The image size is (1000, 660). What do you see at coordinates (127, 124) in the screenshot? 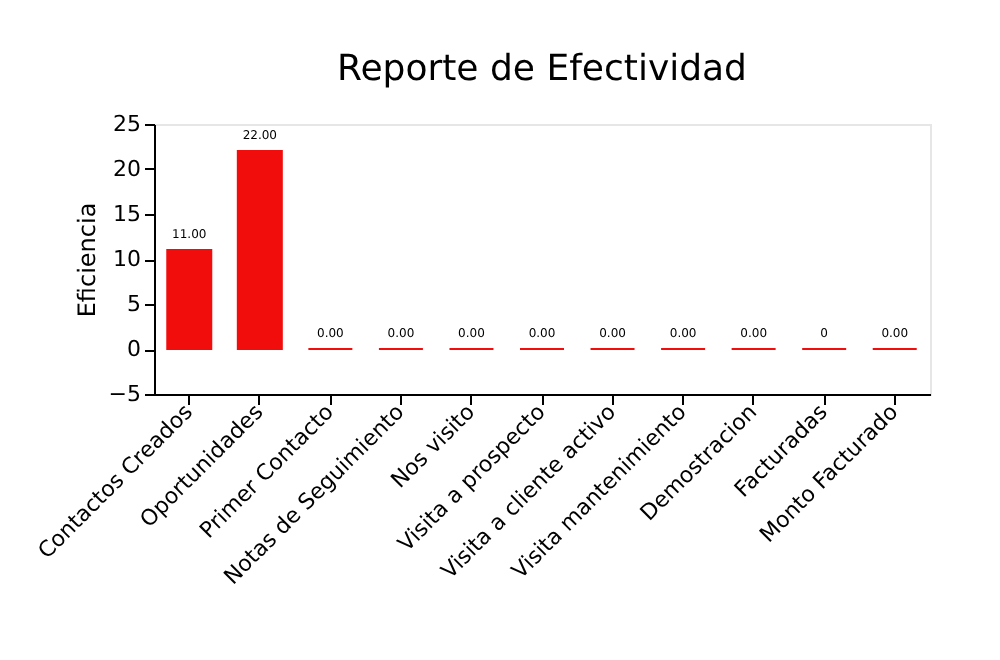
I see `y-tick-label: 25` at bounding box center [127, 124].